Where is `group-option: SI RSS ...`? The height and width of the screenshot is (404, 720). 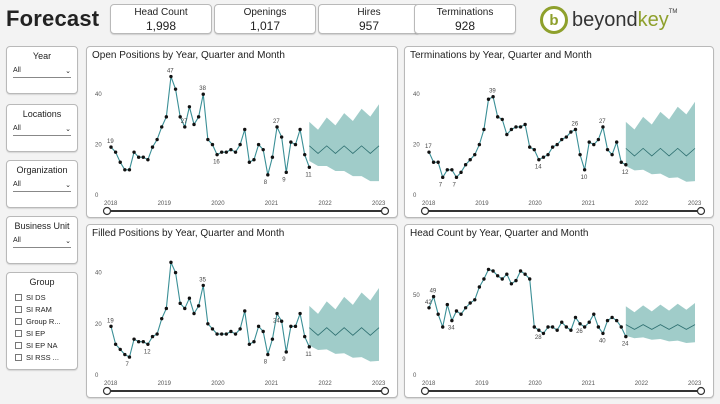
group-option: SI RSS ... is located at coordinates (46, 357).